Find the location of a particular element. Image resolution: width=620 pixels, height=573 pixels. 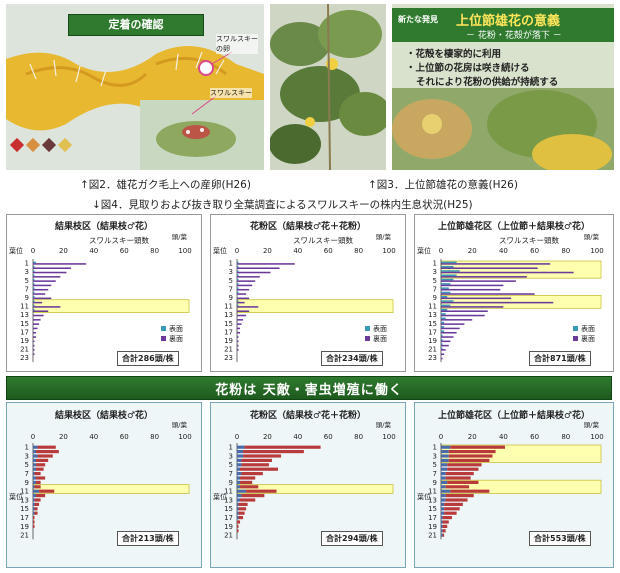

photo3-title: 上位節雄花の意義 is located at coordinates (508, 21).